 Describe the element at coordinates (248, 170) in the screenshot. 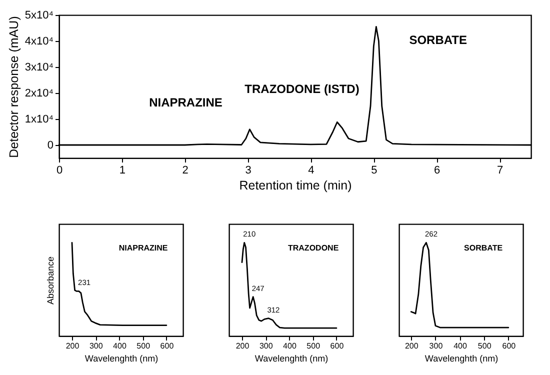

I see `x-tick-label: 3` at that location.